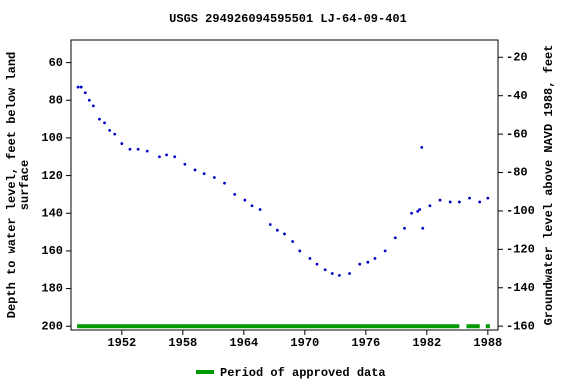  I want to click on y-tick-label: 160, so click(52, 251).